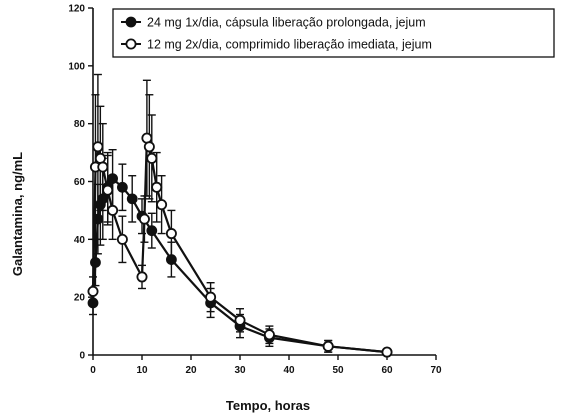  I want to click on y-tick-label-4: 80, so click(80, 124).